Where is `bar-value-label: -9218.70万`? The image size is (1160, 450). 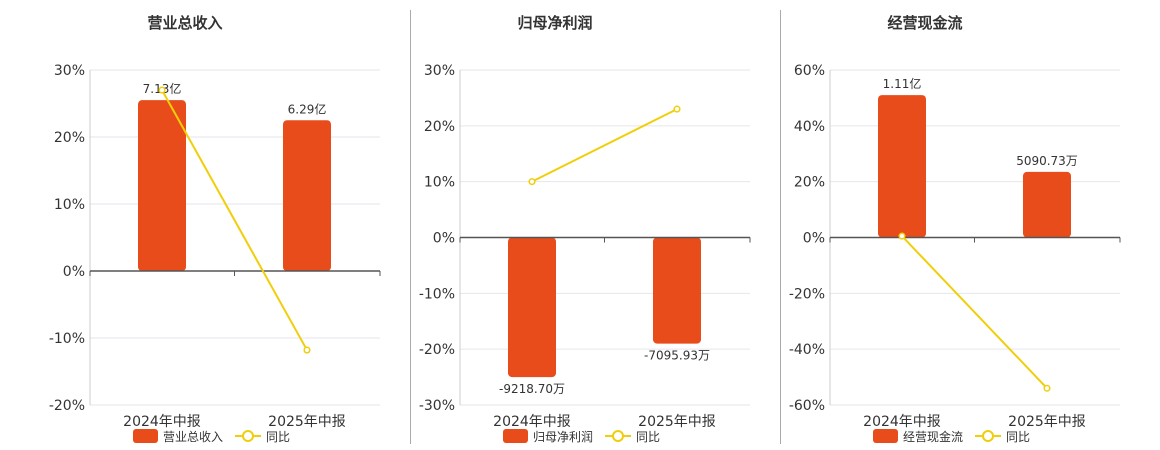 bar-value-label: -9218.70万 is located at coordinates (532, 389).